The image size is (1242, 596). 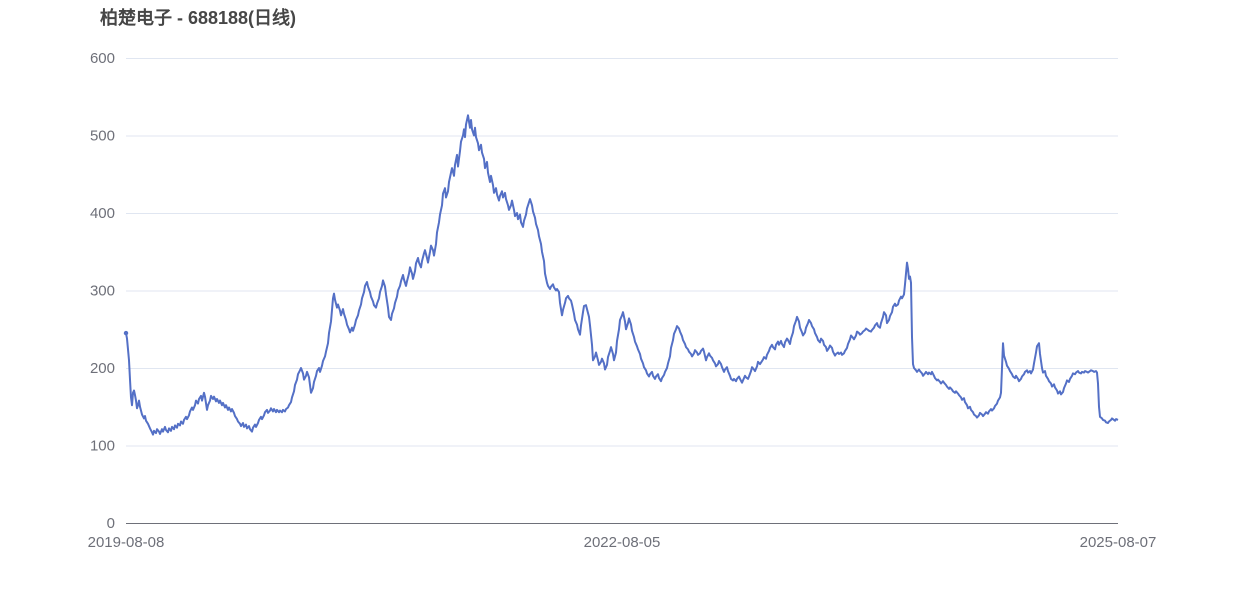 I want to click on x-axis-tick-label: 2019-08-08, so click(x=126, y=542).